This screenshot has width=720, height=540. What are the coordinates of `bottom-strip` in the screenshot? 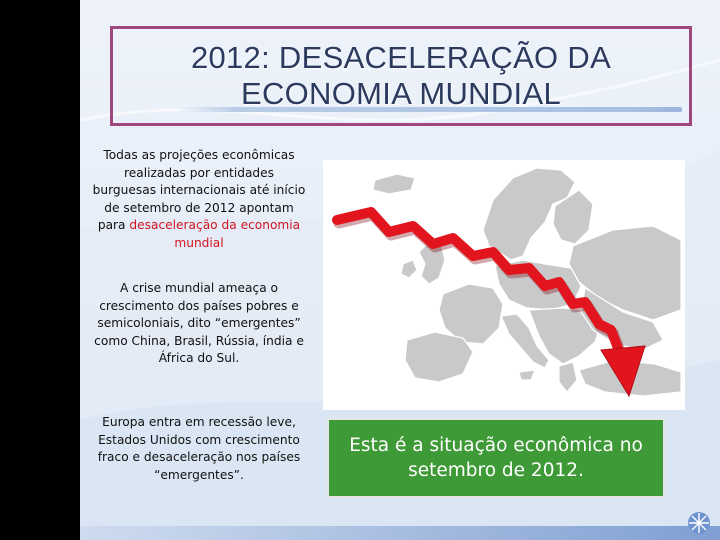 It's located at (400, 533).